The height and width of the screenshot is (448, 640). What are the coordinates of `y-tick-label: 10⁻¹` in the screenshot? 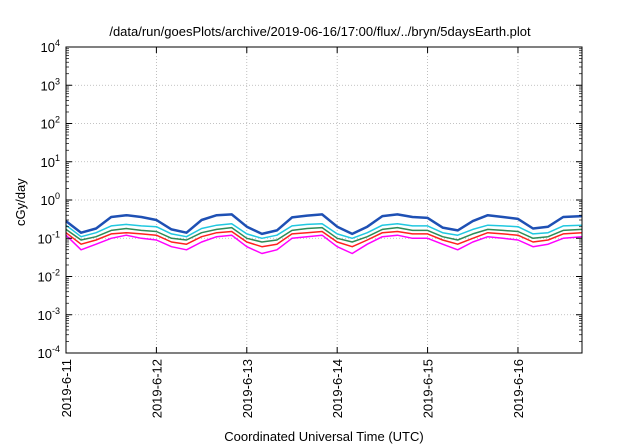 It's located at (49, 237).